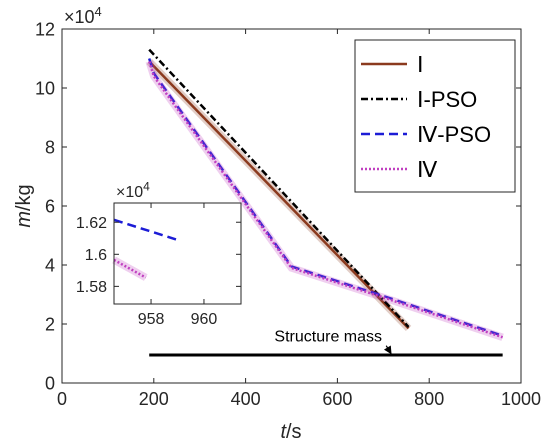 This screenshot has height=447, width=550. Describe the element at coordinates (91, 223) in the screenshot. I see `inset-y-tick-label: 1.62` at that location.